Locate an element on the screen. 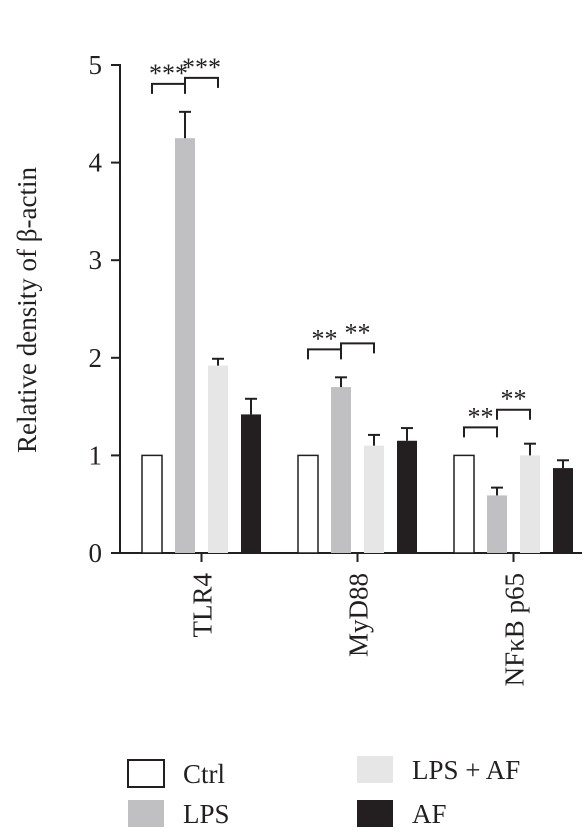  y-axis-label: Relative density of β-actin is located at coordinates (27, 310).